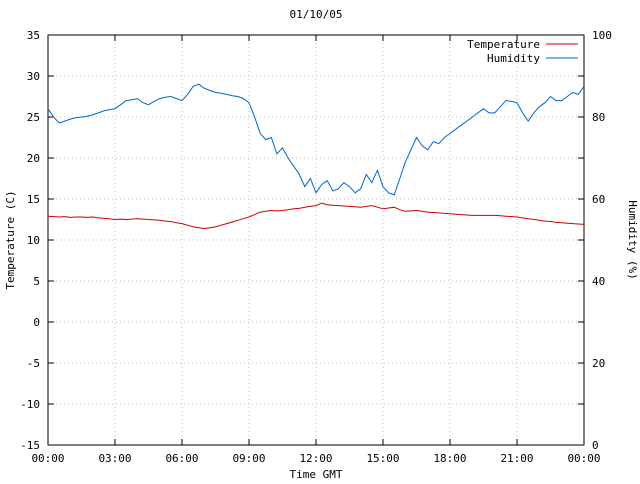 The width and height of the screenshot is (640, 484). What do you see at coordinates (316, 474) in the screenshot?
I see `x-axis-label: Time GMT` at bounding box center [316, 474].